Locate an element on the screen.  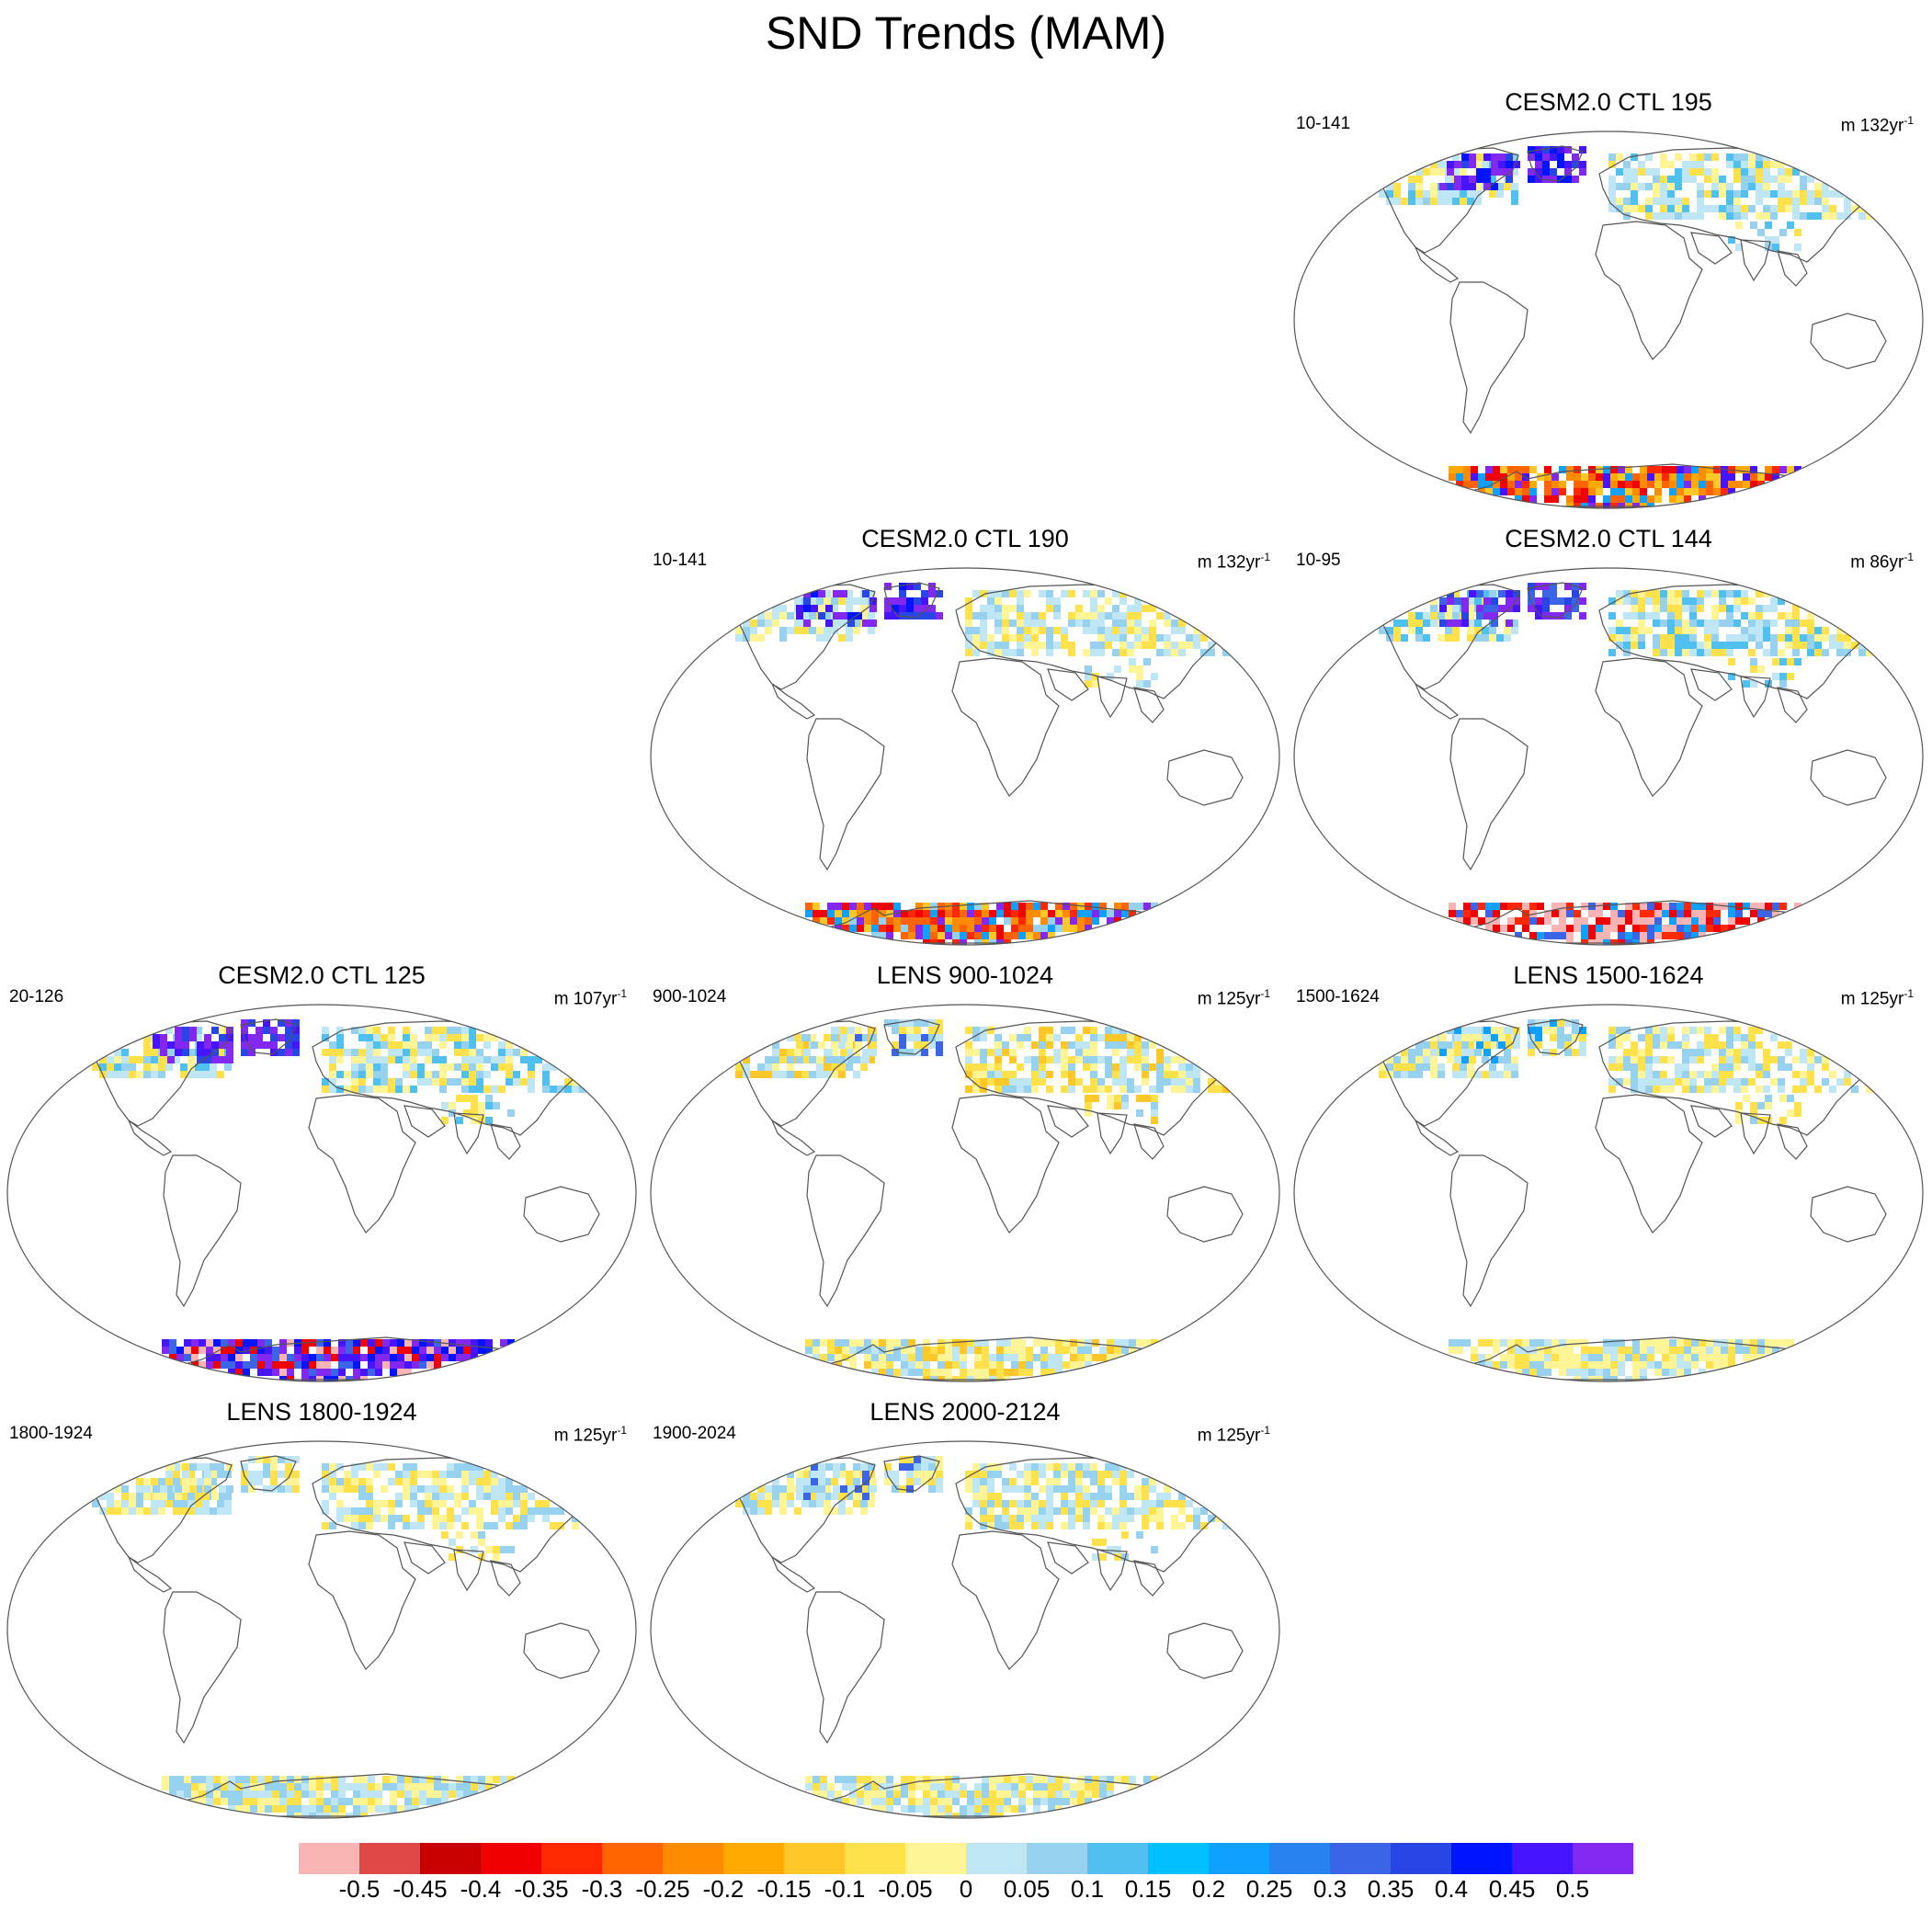
map-panel: LENS 1500-1624 1500-1624 m 125yr-1 is located at coordinates (1609, 1172).